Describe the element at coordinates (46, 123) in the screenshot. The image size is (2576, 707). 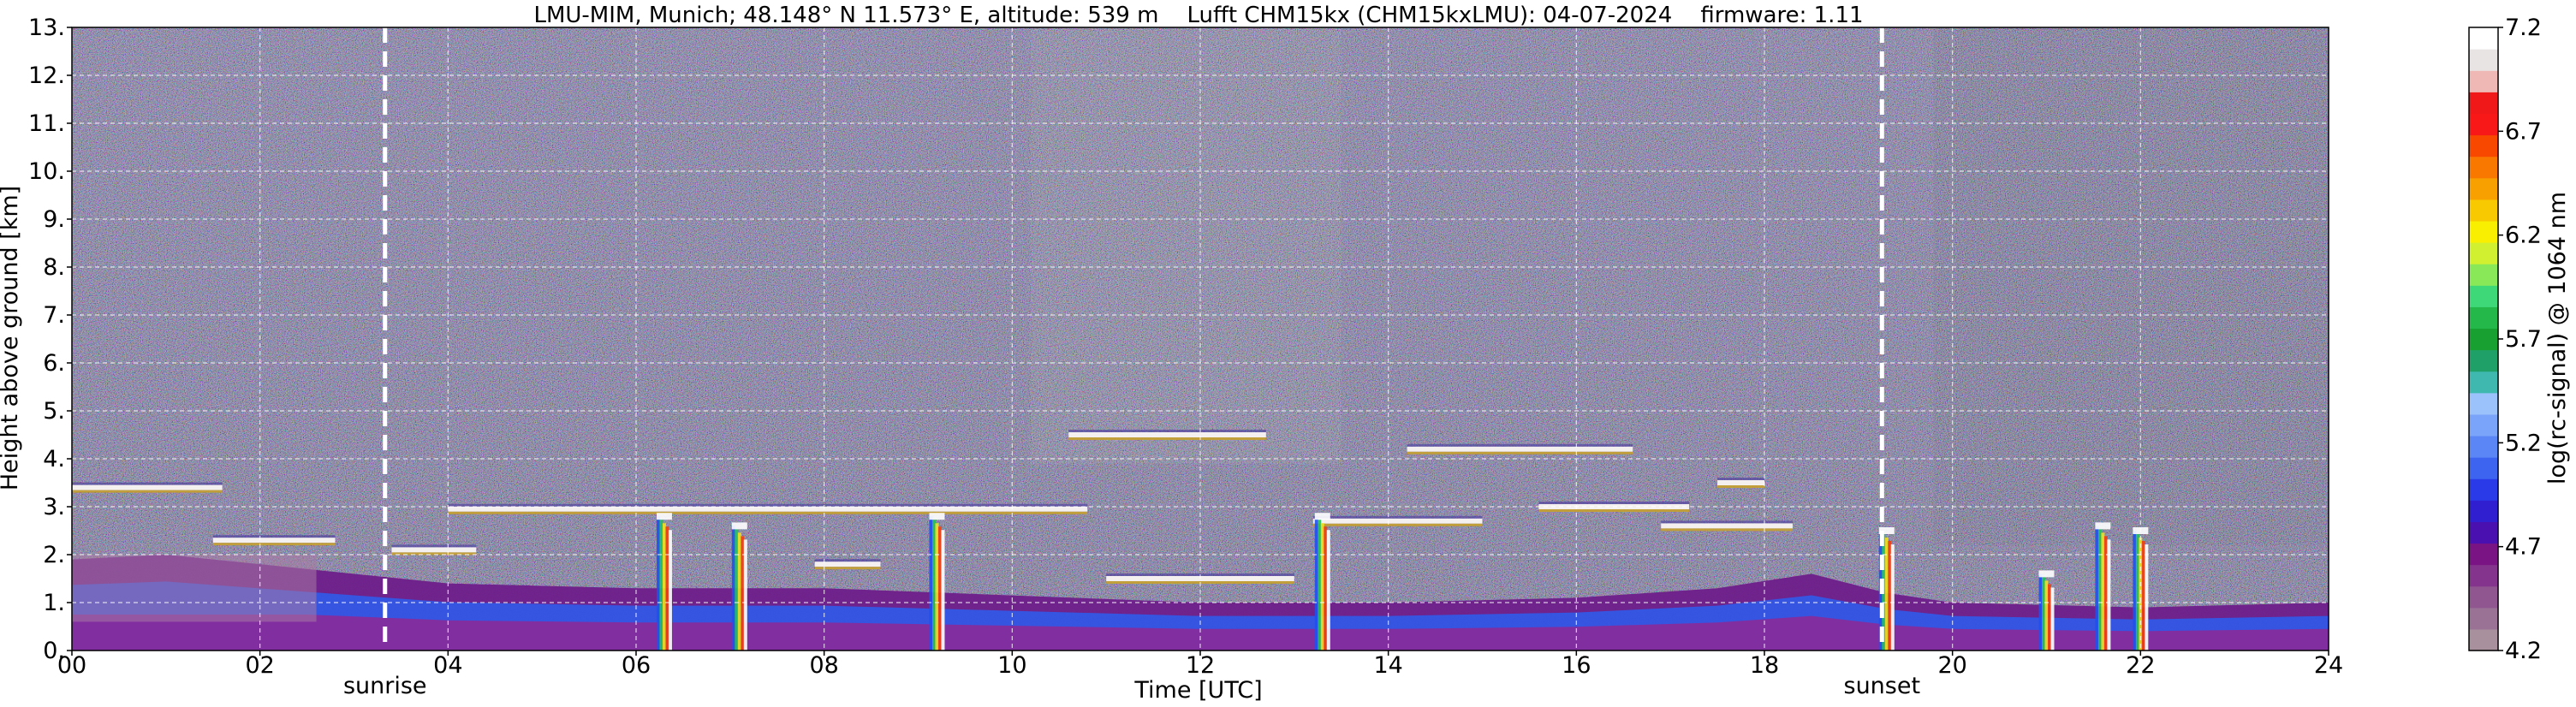
I see `y-tick-label: 11.` at that location.